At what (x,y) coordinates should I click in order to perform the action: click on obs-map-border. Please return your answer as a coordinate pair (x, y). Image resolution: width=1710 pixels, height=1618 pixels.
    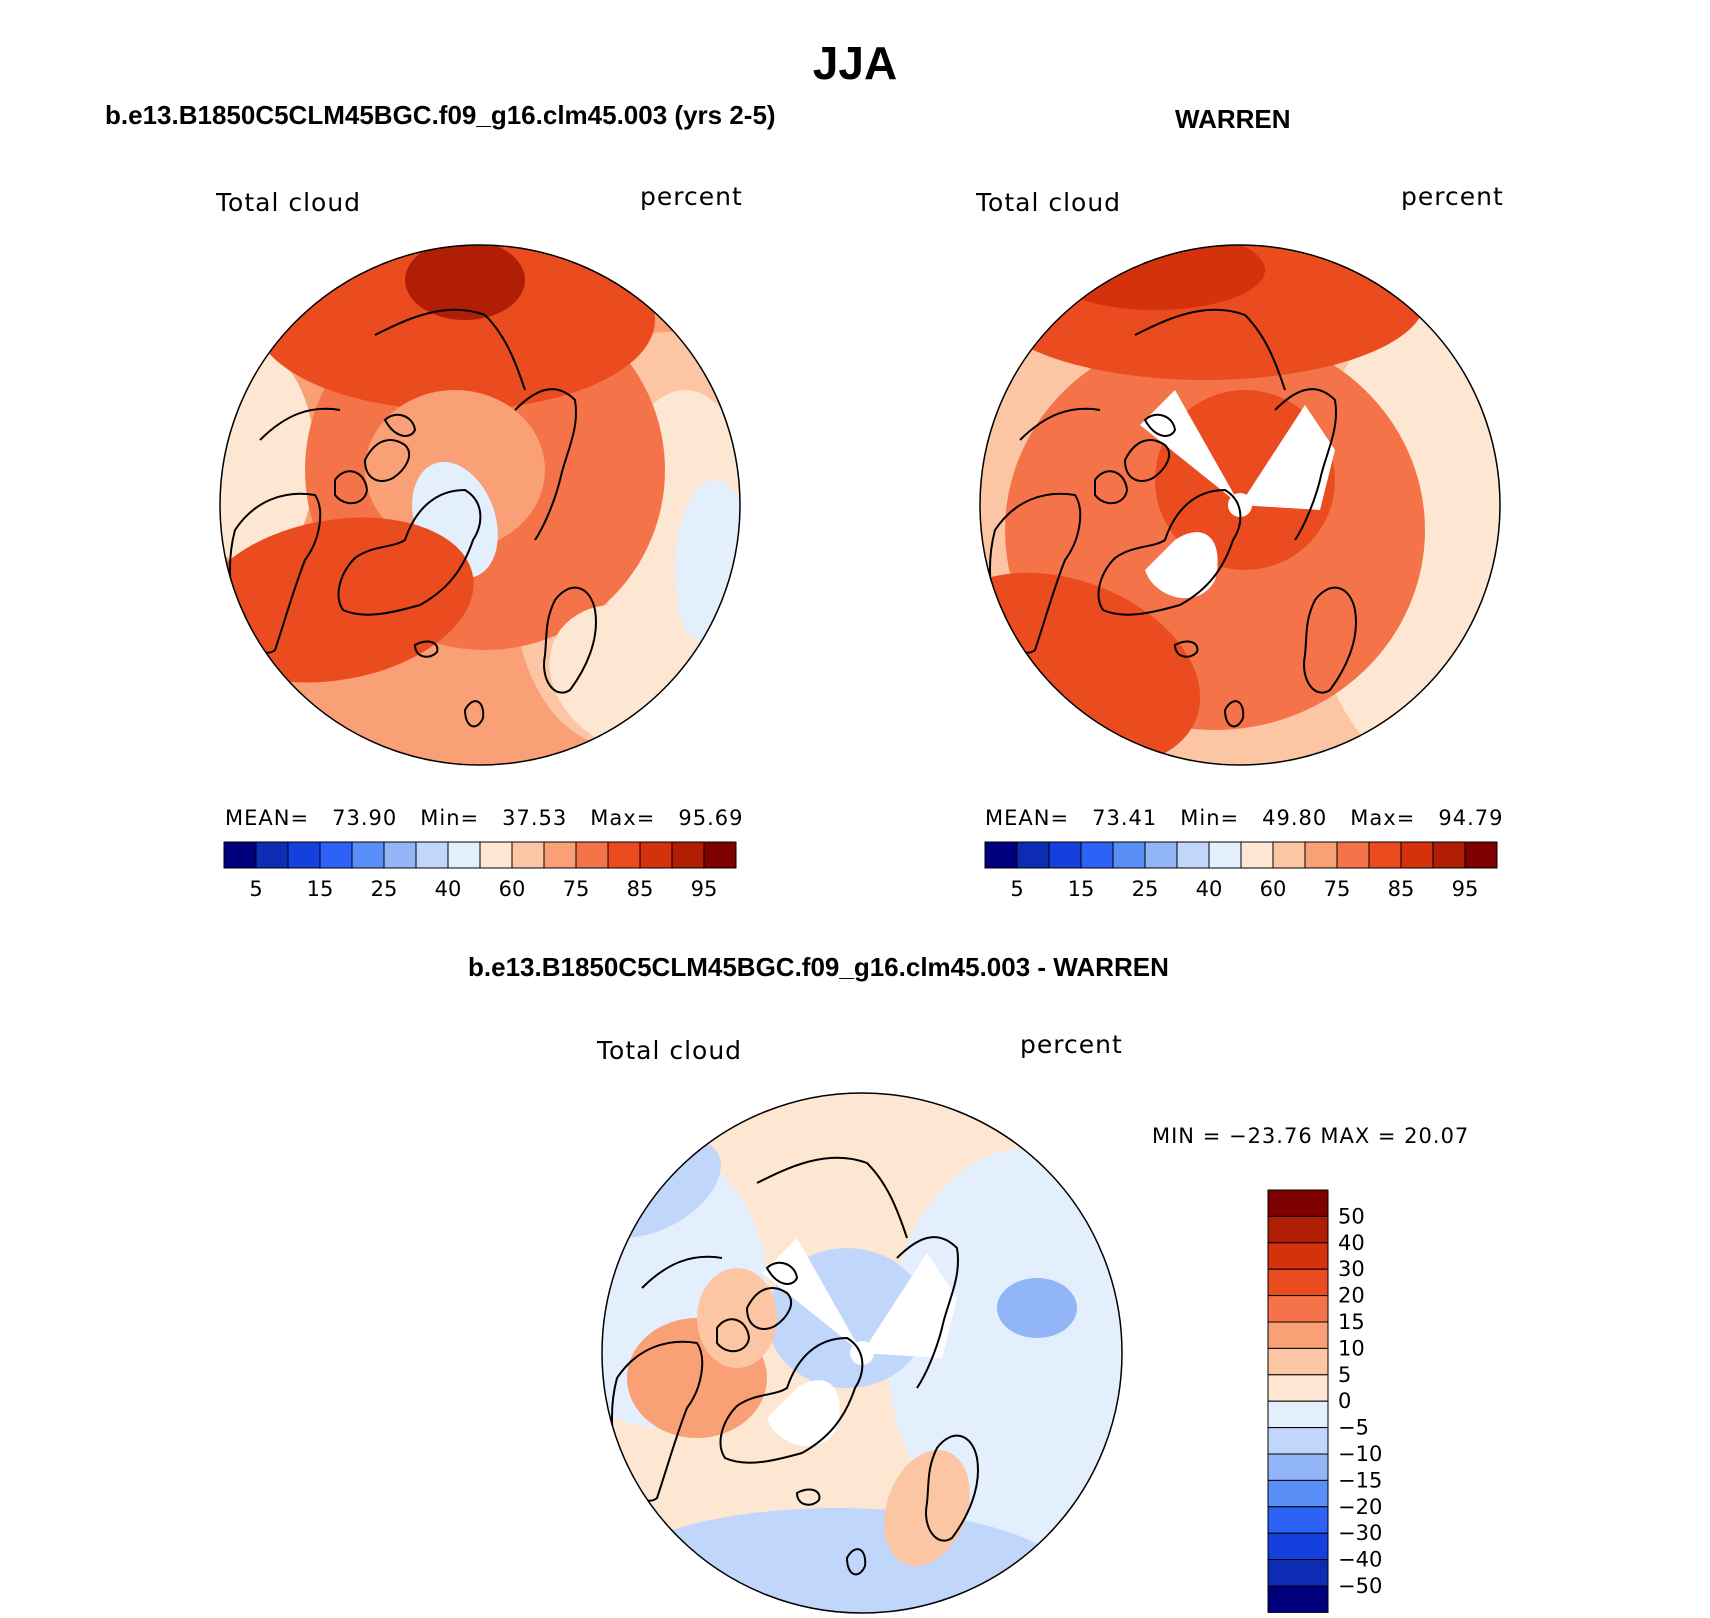
    Looking at the image, I should click on (1240, 505).